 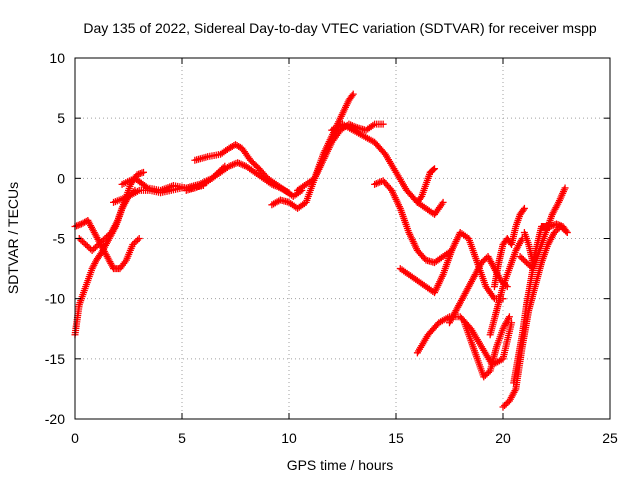 What do you see at coordinates (61, 178) in the screenshot?
I see `y-tick-label: 0` at bounding box center [61, 178].